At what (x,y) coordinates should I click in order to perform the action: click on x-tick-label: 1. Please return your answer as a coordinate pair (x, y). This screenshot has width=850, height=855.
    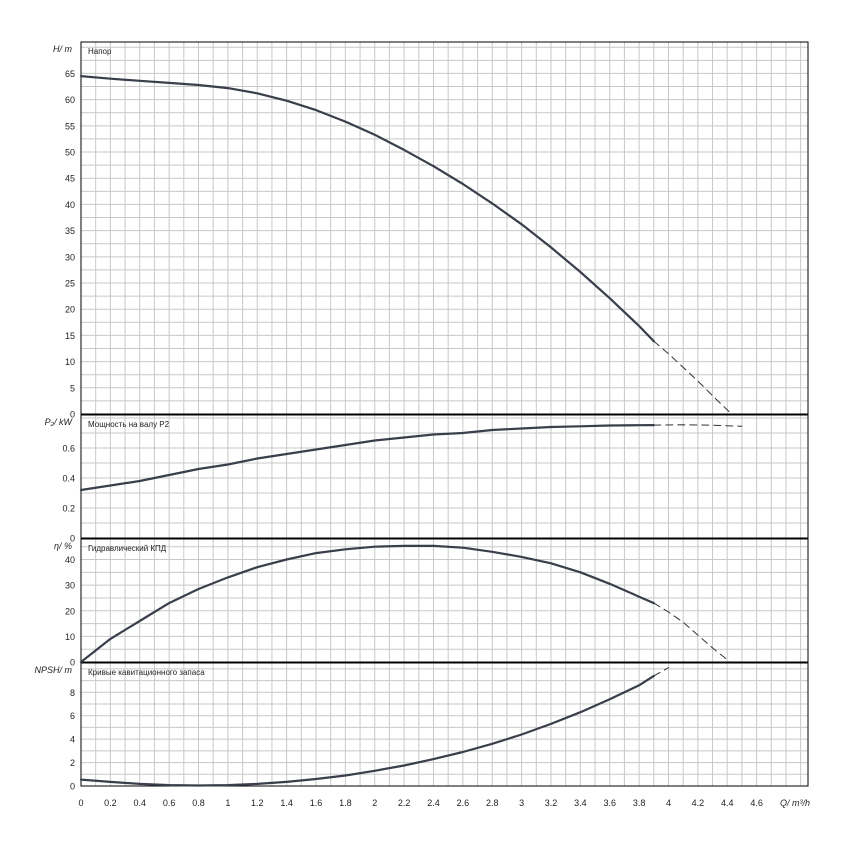
    Looking at the image, I should click on (227, 803).